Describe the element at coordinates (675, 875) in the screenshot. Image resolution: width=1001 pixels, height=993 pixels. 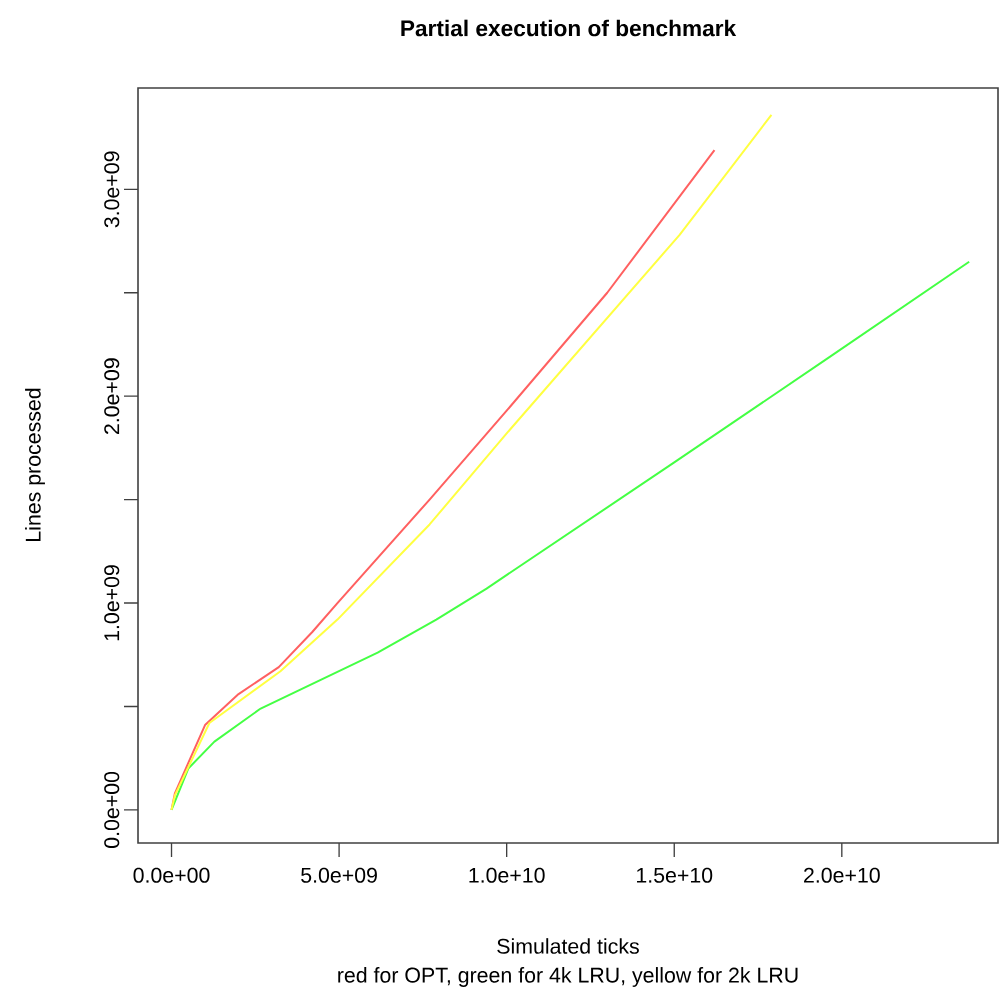
I see `x-tick-label: 1.5e+10` at that location.